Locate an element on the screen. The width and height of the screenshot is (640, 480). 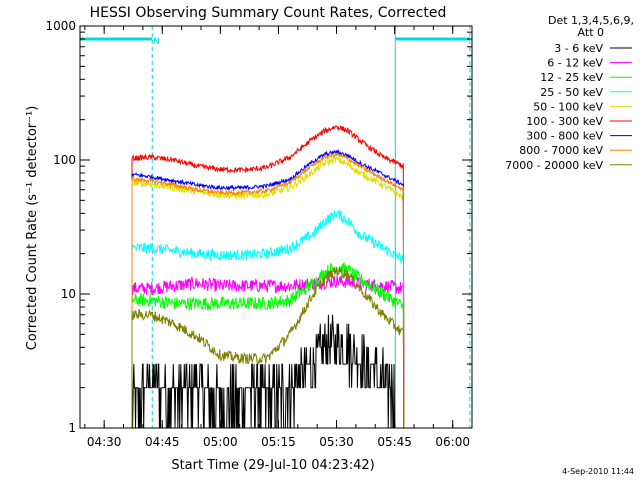
legend-label: 50 - 100 keV is located at coordinates (568, 106).